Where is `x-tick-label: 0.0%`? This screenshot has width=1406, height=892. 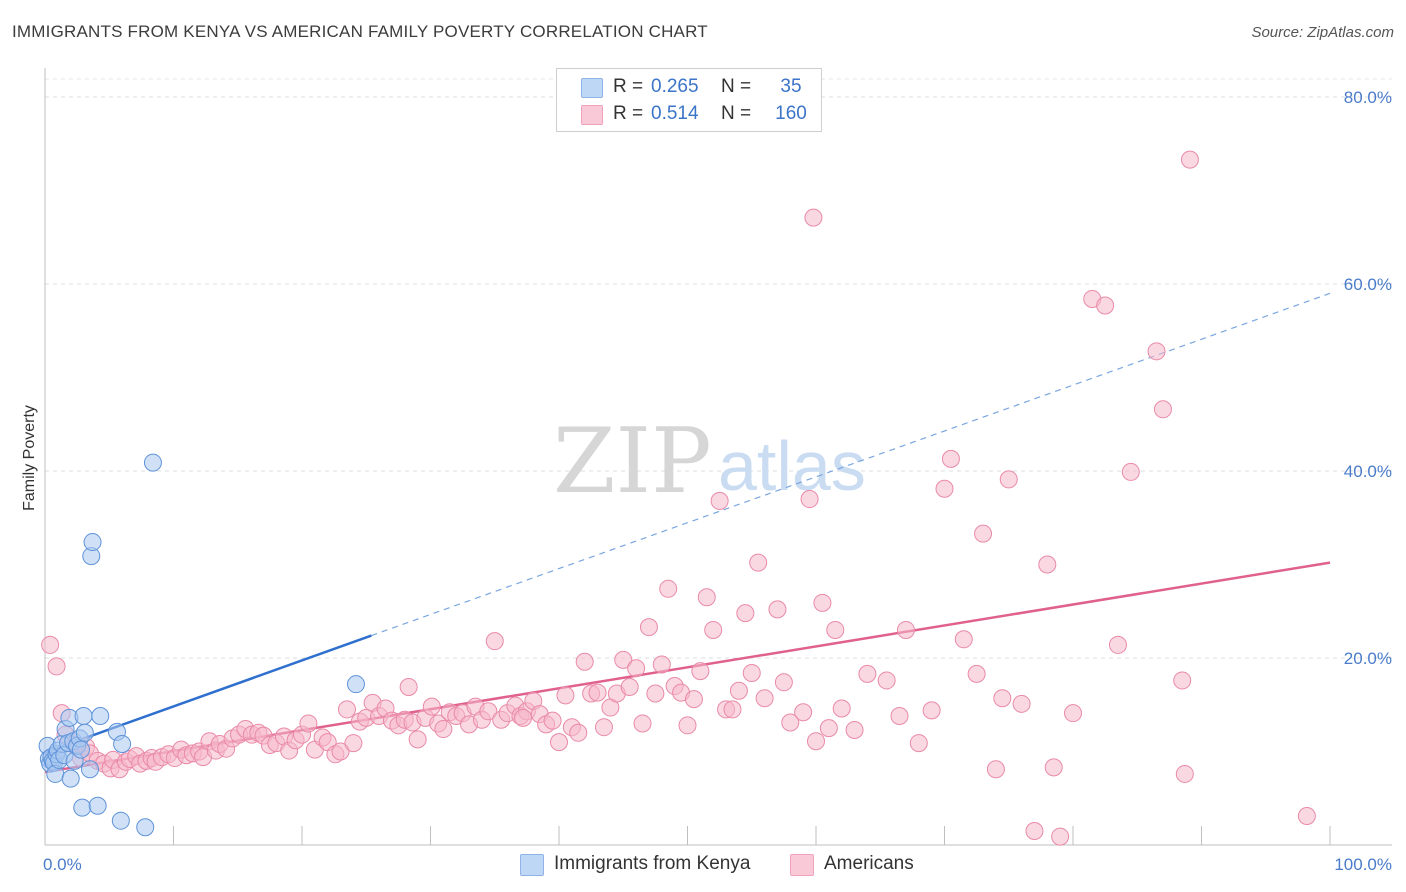
x-tick-label: 0.0% is located at coordinates (62, 864).